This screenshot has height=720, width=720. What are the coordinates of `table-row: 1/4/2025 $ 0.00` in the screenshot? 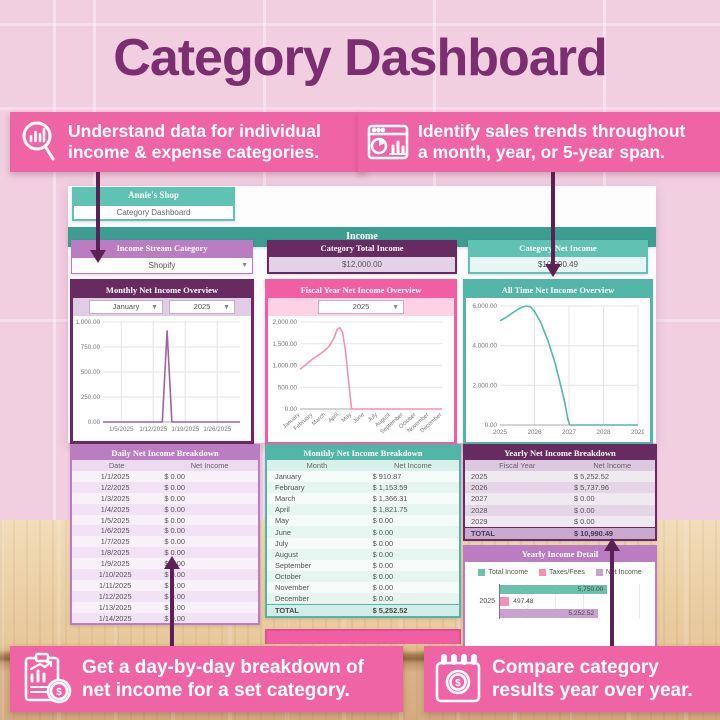 It's located at (165, 509).